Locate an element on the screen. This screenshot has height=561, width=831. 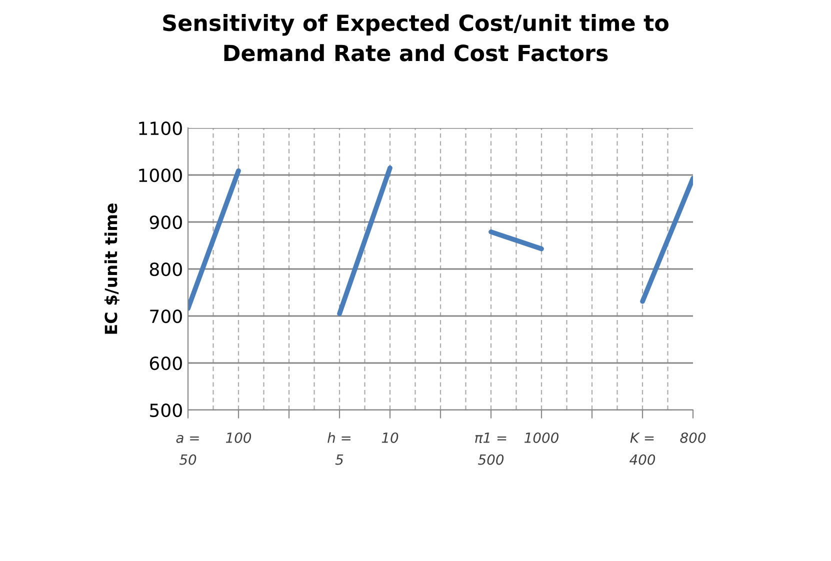
y-axis-title: EC $/unit time is located at coordinates (112, 268).